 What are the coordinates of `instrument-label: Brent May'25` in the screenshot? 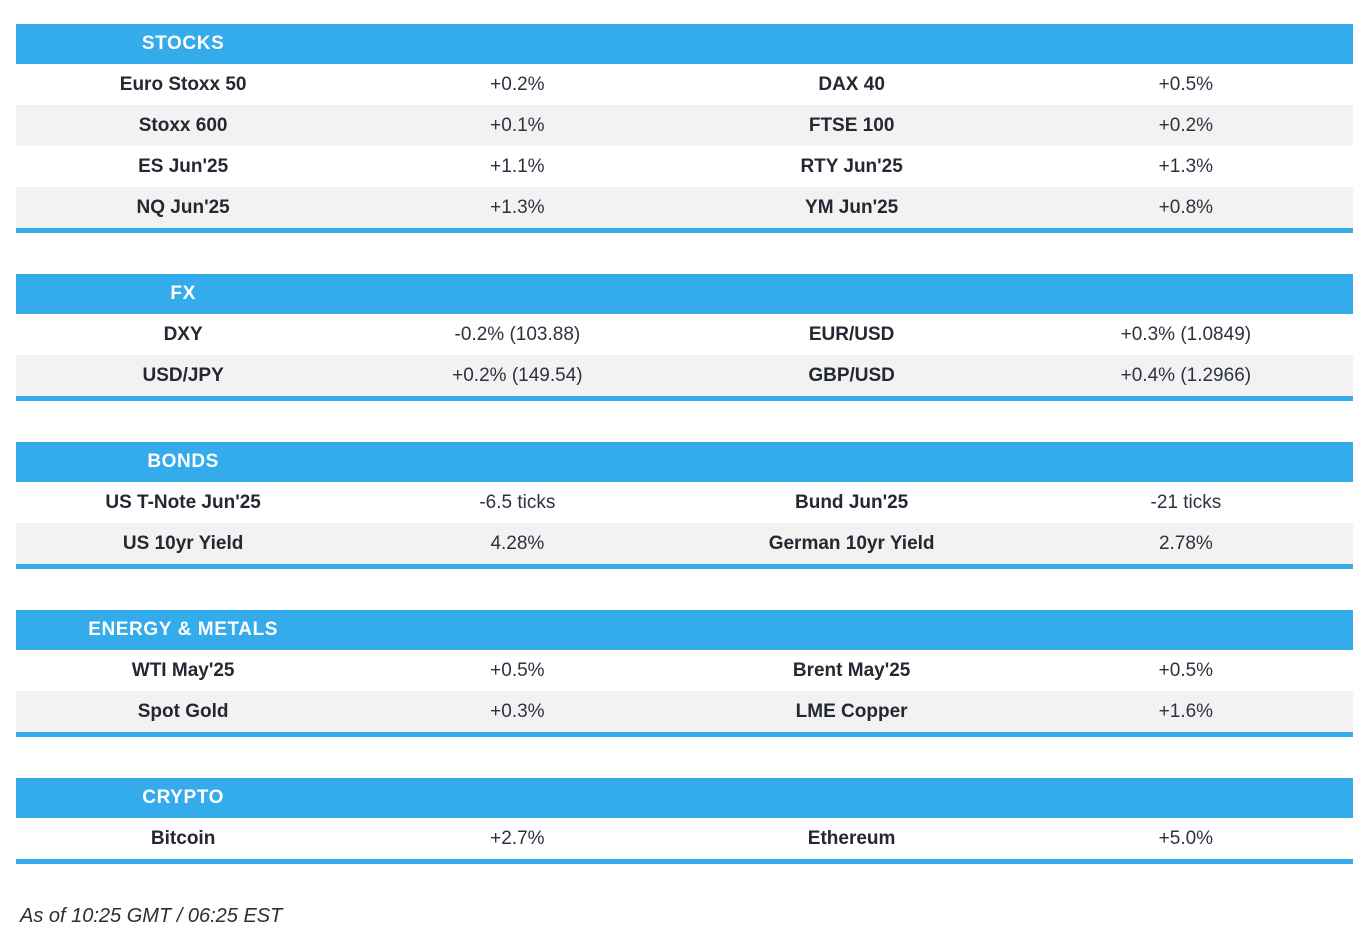 It's located at (851, 670).